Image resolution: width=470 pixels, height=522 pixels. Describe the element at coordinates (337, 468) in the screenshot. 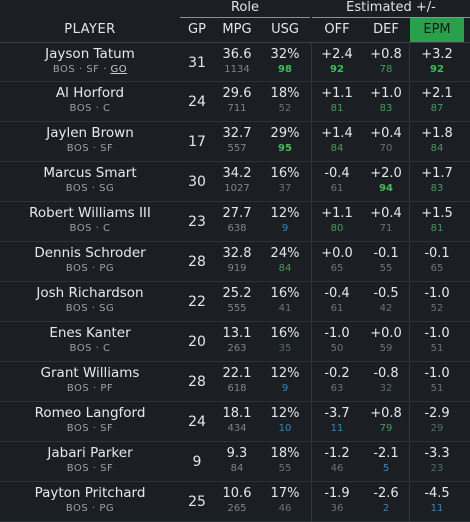

I see `off-percentile: 46` at that location.